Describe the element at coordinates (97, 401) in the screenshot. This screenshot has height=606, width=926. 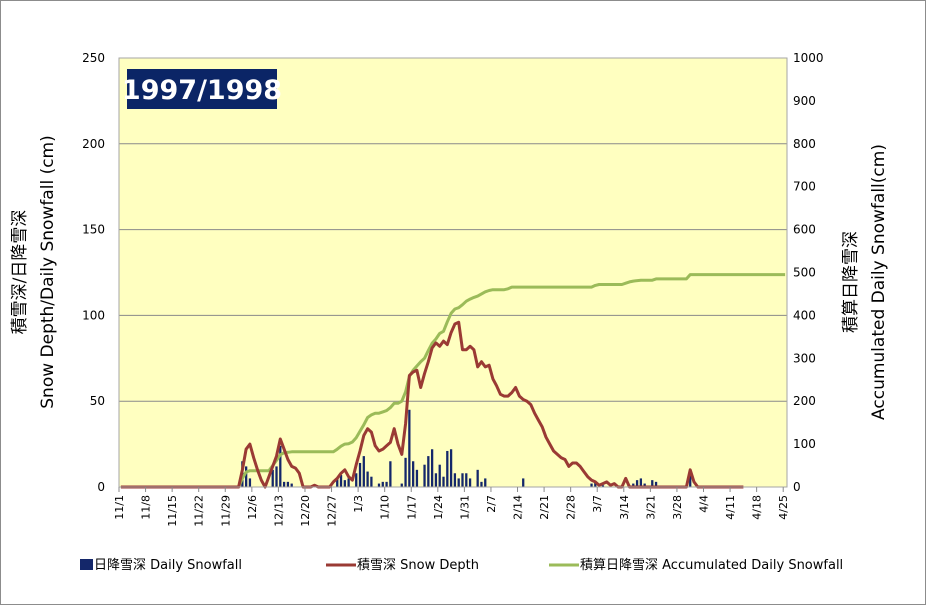
I see `left-tick-label: 50` at that location.